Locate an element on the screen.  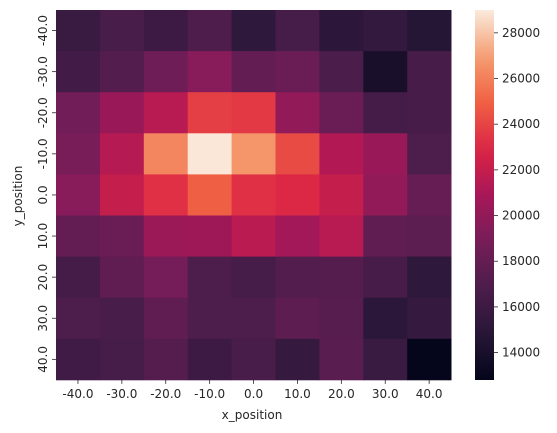
colorbar-tick-label: 22000 is located at coordinates (521, 170).